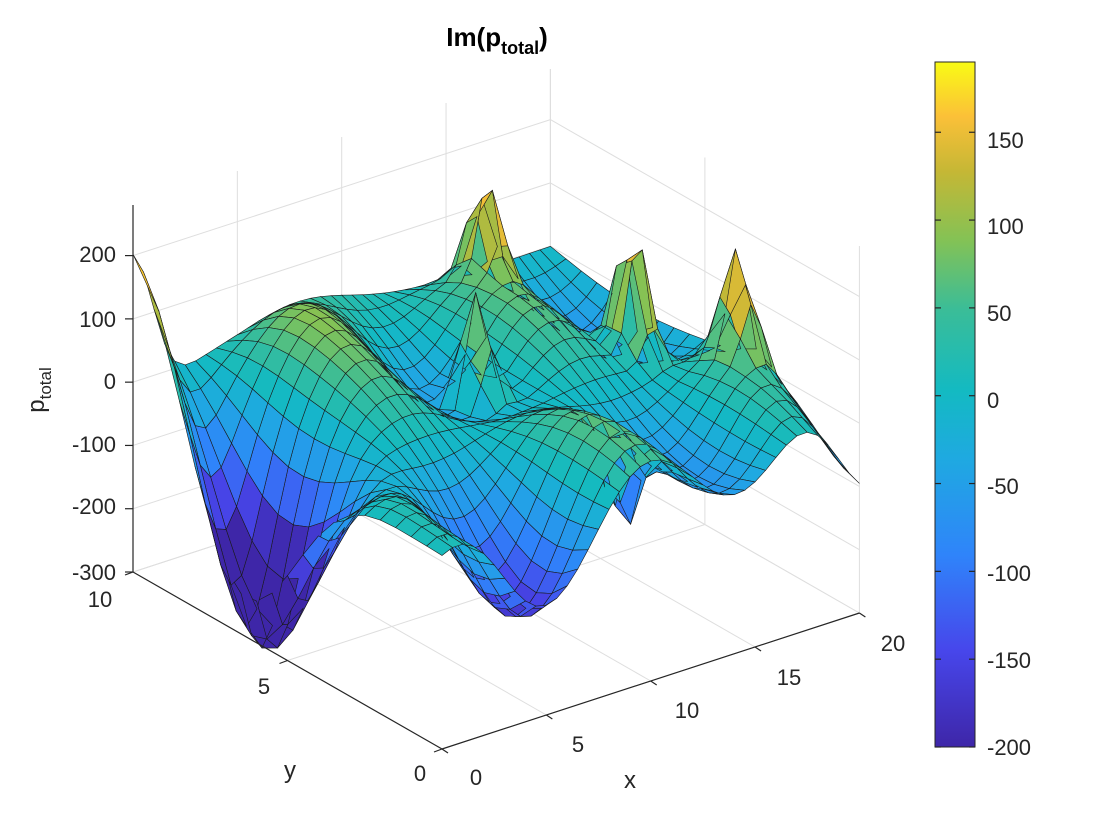  I want to click on x-tick-label: 5, so click(578, 744).